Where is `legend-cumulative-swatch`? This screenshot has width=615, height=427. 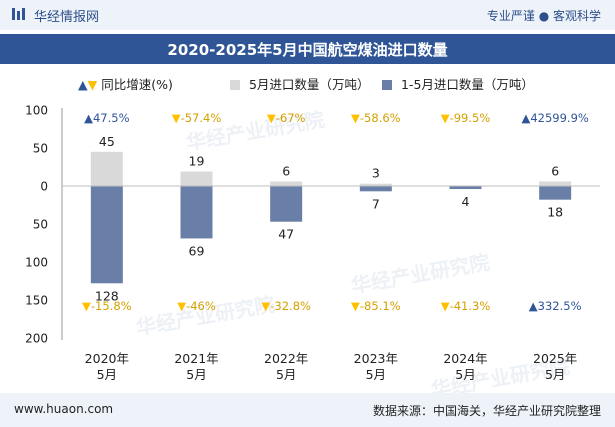
legend-cumulative-swatch is located at coordinates (387, 85).